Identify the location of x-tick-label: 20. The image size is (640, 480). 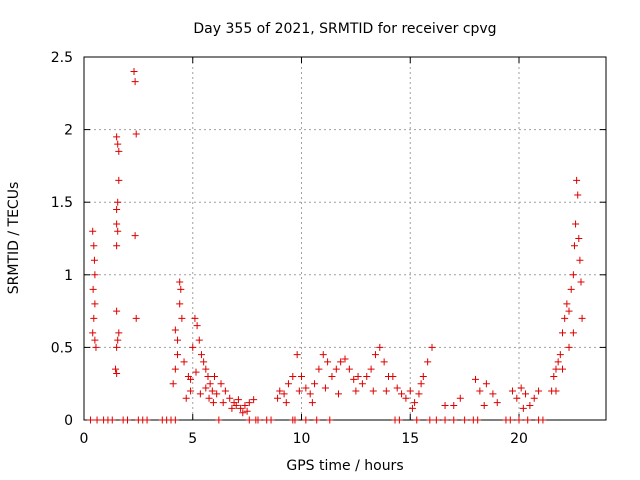
(519, 439).